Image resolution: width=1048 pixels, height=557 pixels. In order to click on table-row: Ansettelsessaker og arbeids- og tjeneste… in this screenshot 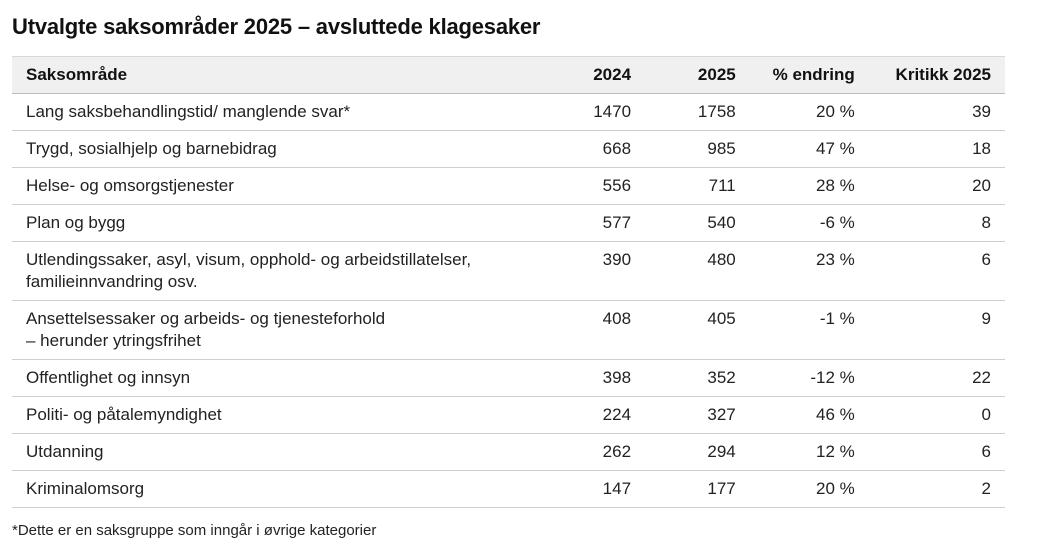, I will do `click(508, 330)`.